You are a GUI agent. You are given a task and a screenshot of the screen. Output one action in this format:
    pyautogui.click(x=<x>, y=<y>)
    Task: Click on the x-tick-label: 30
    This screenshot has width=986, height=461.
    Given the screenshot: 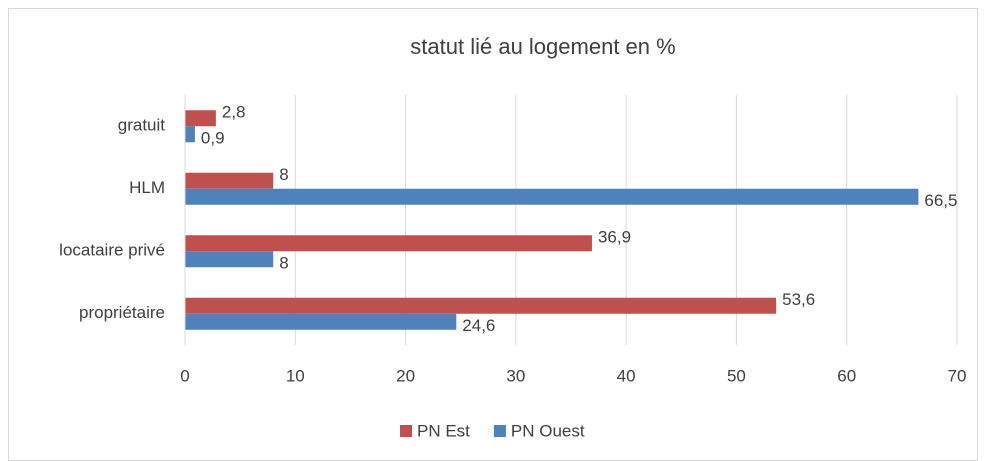 What is the action you would take?
    pyautogui.click(x=515, y=375)
    